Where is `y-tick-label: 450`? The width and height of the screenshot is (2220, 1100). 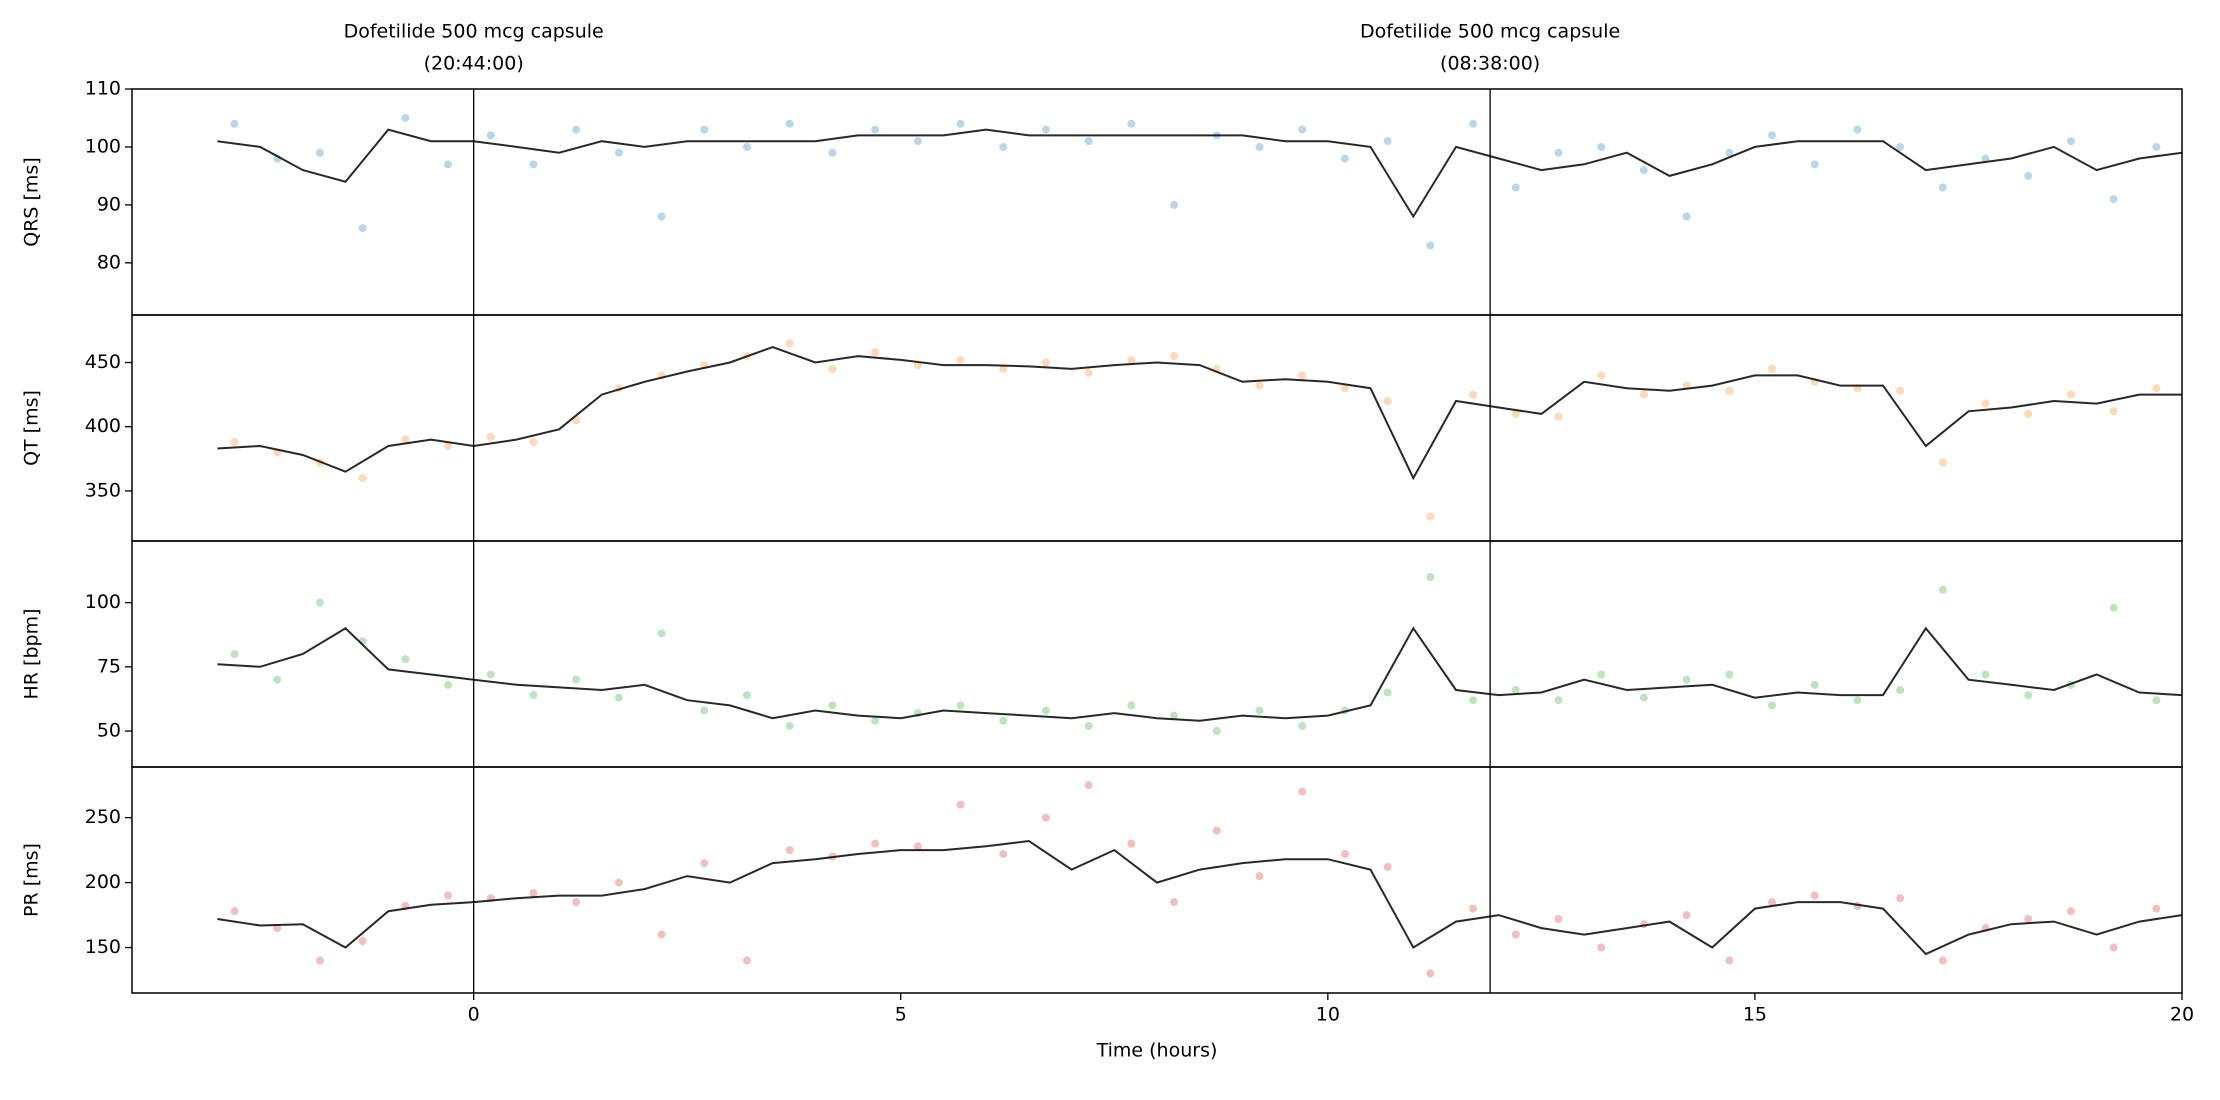 y-tick-label: 450 is located at coordinates (103, 362).